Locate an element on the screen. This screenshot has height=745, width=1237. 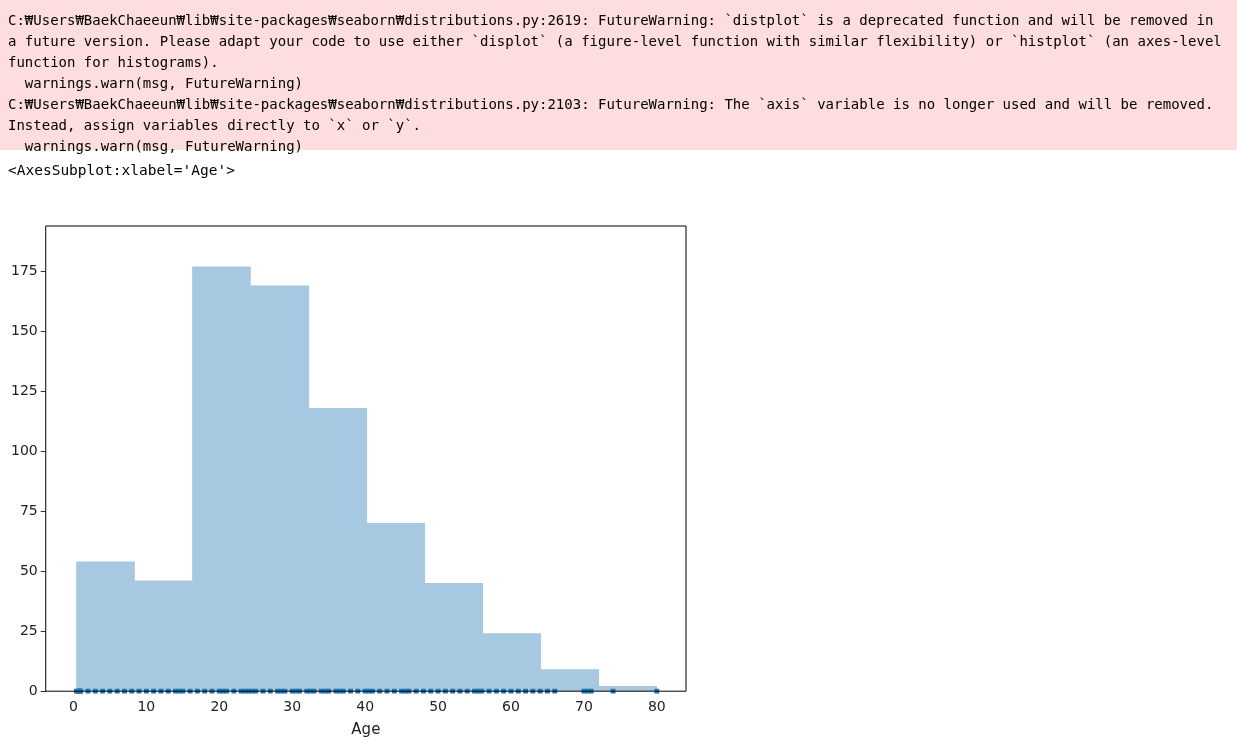
x-tick-label: 60 is located at coordinates (511, 706).